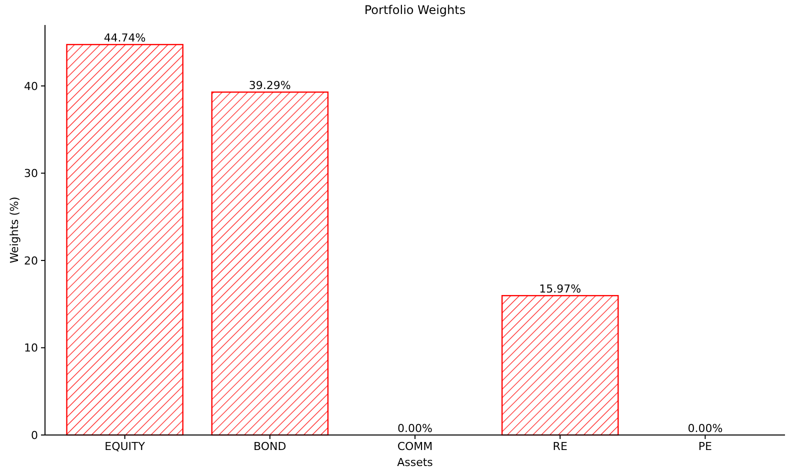 This screenshot has height=469, width=792. I want to click on y-tick-label: 30, so click(31, 173).